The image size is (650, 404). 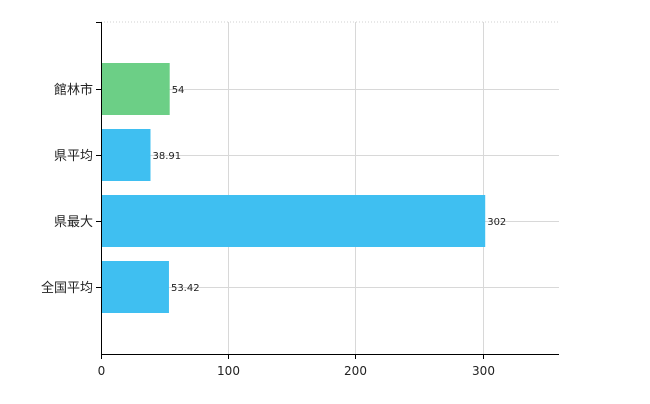 What do you see at coordinates (228, 371) in the screenshot?
I see `x-tick-label: 100` at bounding box center [228, 371].